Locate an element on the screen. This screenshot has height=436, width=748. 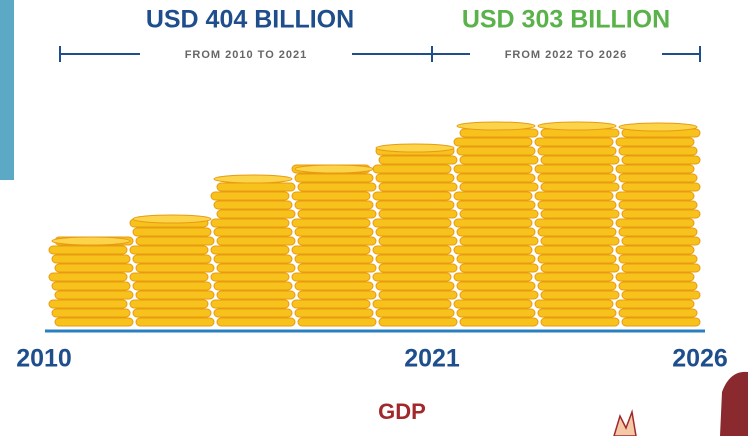
bracket is located at coordinates (380, 54).